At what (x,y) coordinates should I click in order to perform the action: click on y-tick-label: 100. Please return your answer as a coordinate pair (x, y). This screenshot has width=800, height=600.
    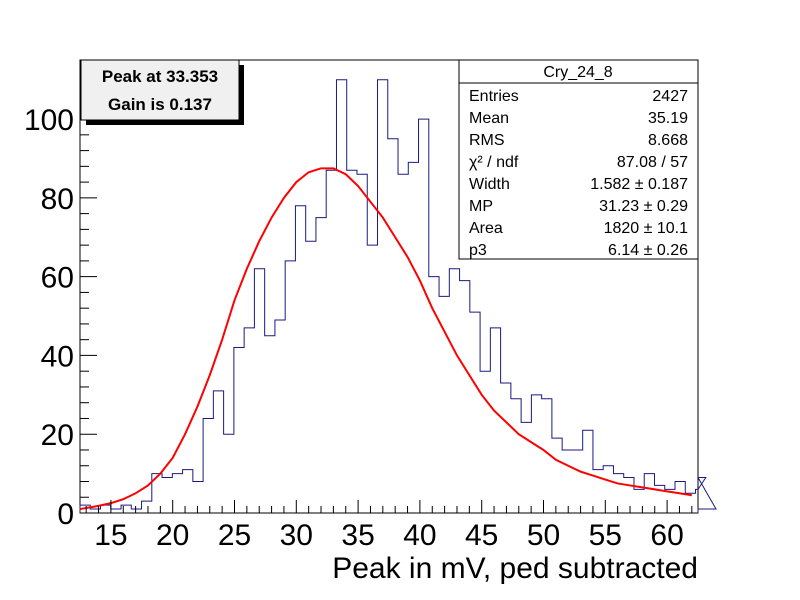
    Looking at the image, I should click on (49, 120).